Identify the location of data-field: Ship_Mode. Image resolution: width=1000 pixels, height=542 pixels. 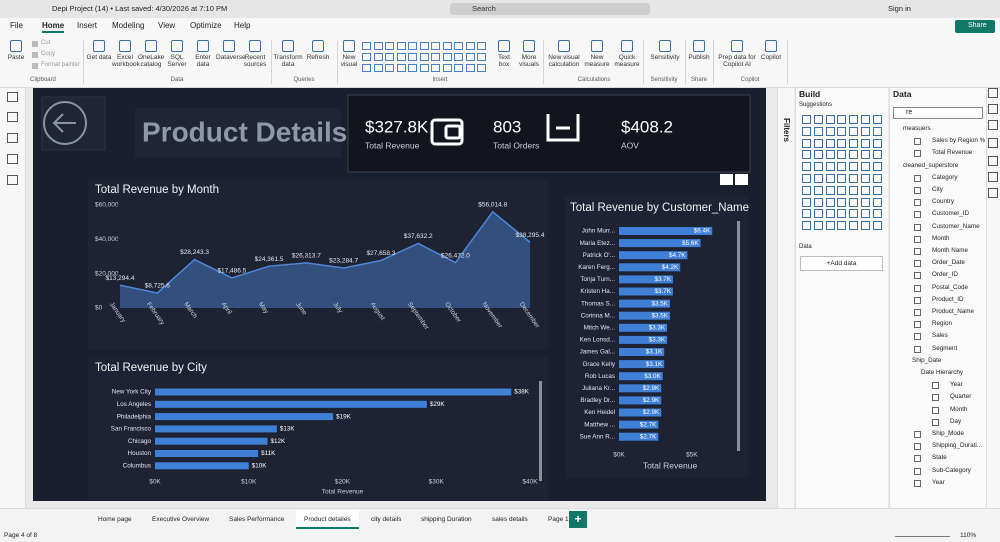
(948, 433).